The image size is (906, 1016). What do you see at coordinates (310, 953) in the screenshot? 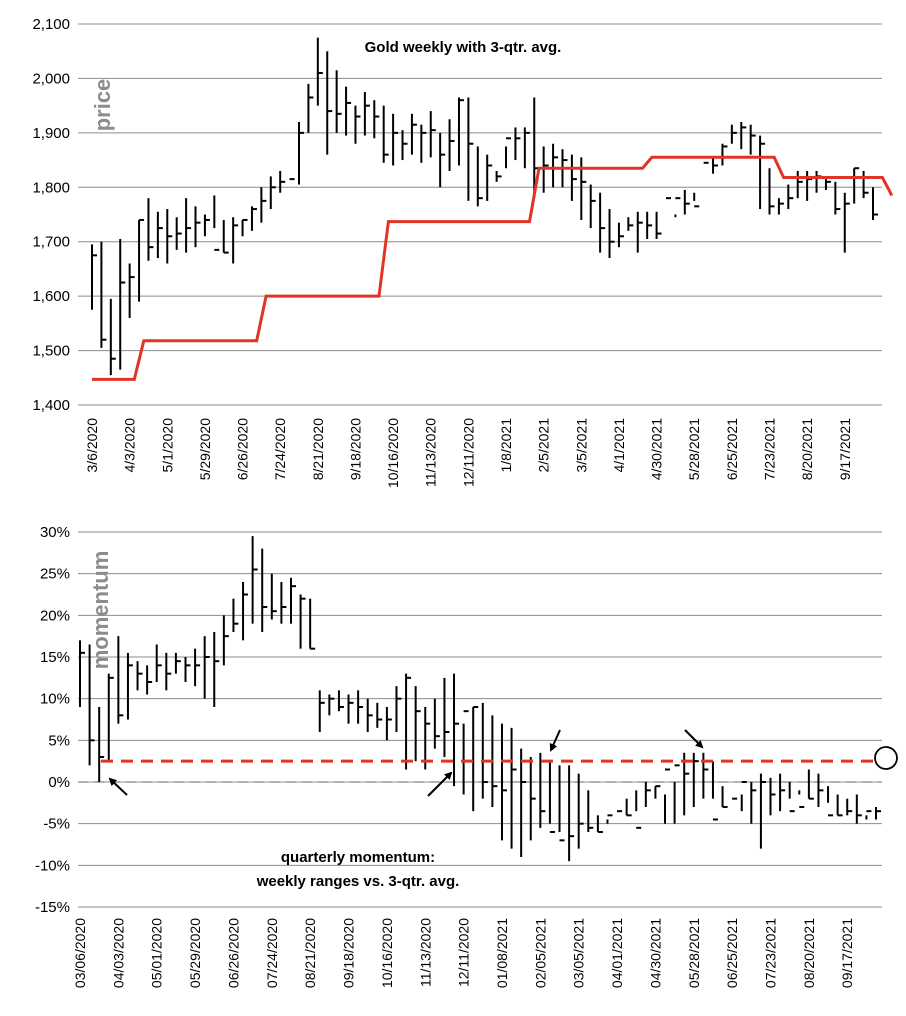
I see `x-tick-label: 08/21/2020` at bounding box center [310, 953].